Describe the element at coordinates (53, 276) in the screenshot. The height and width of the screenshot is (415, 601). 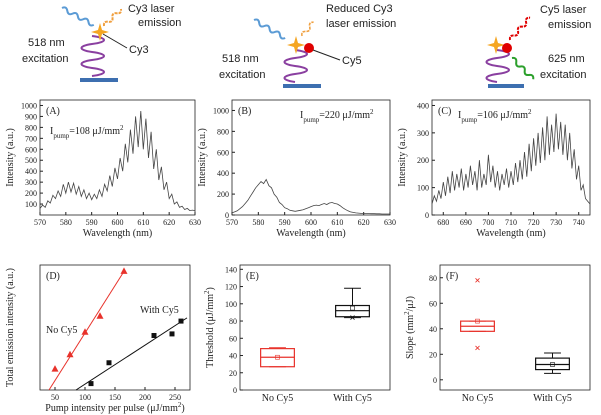
I see `panel-label: (D)` at that location.